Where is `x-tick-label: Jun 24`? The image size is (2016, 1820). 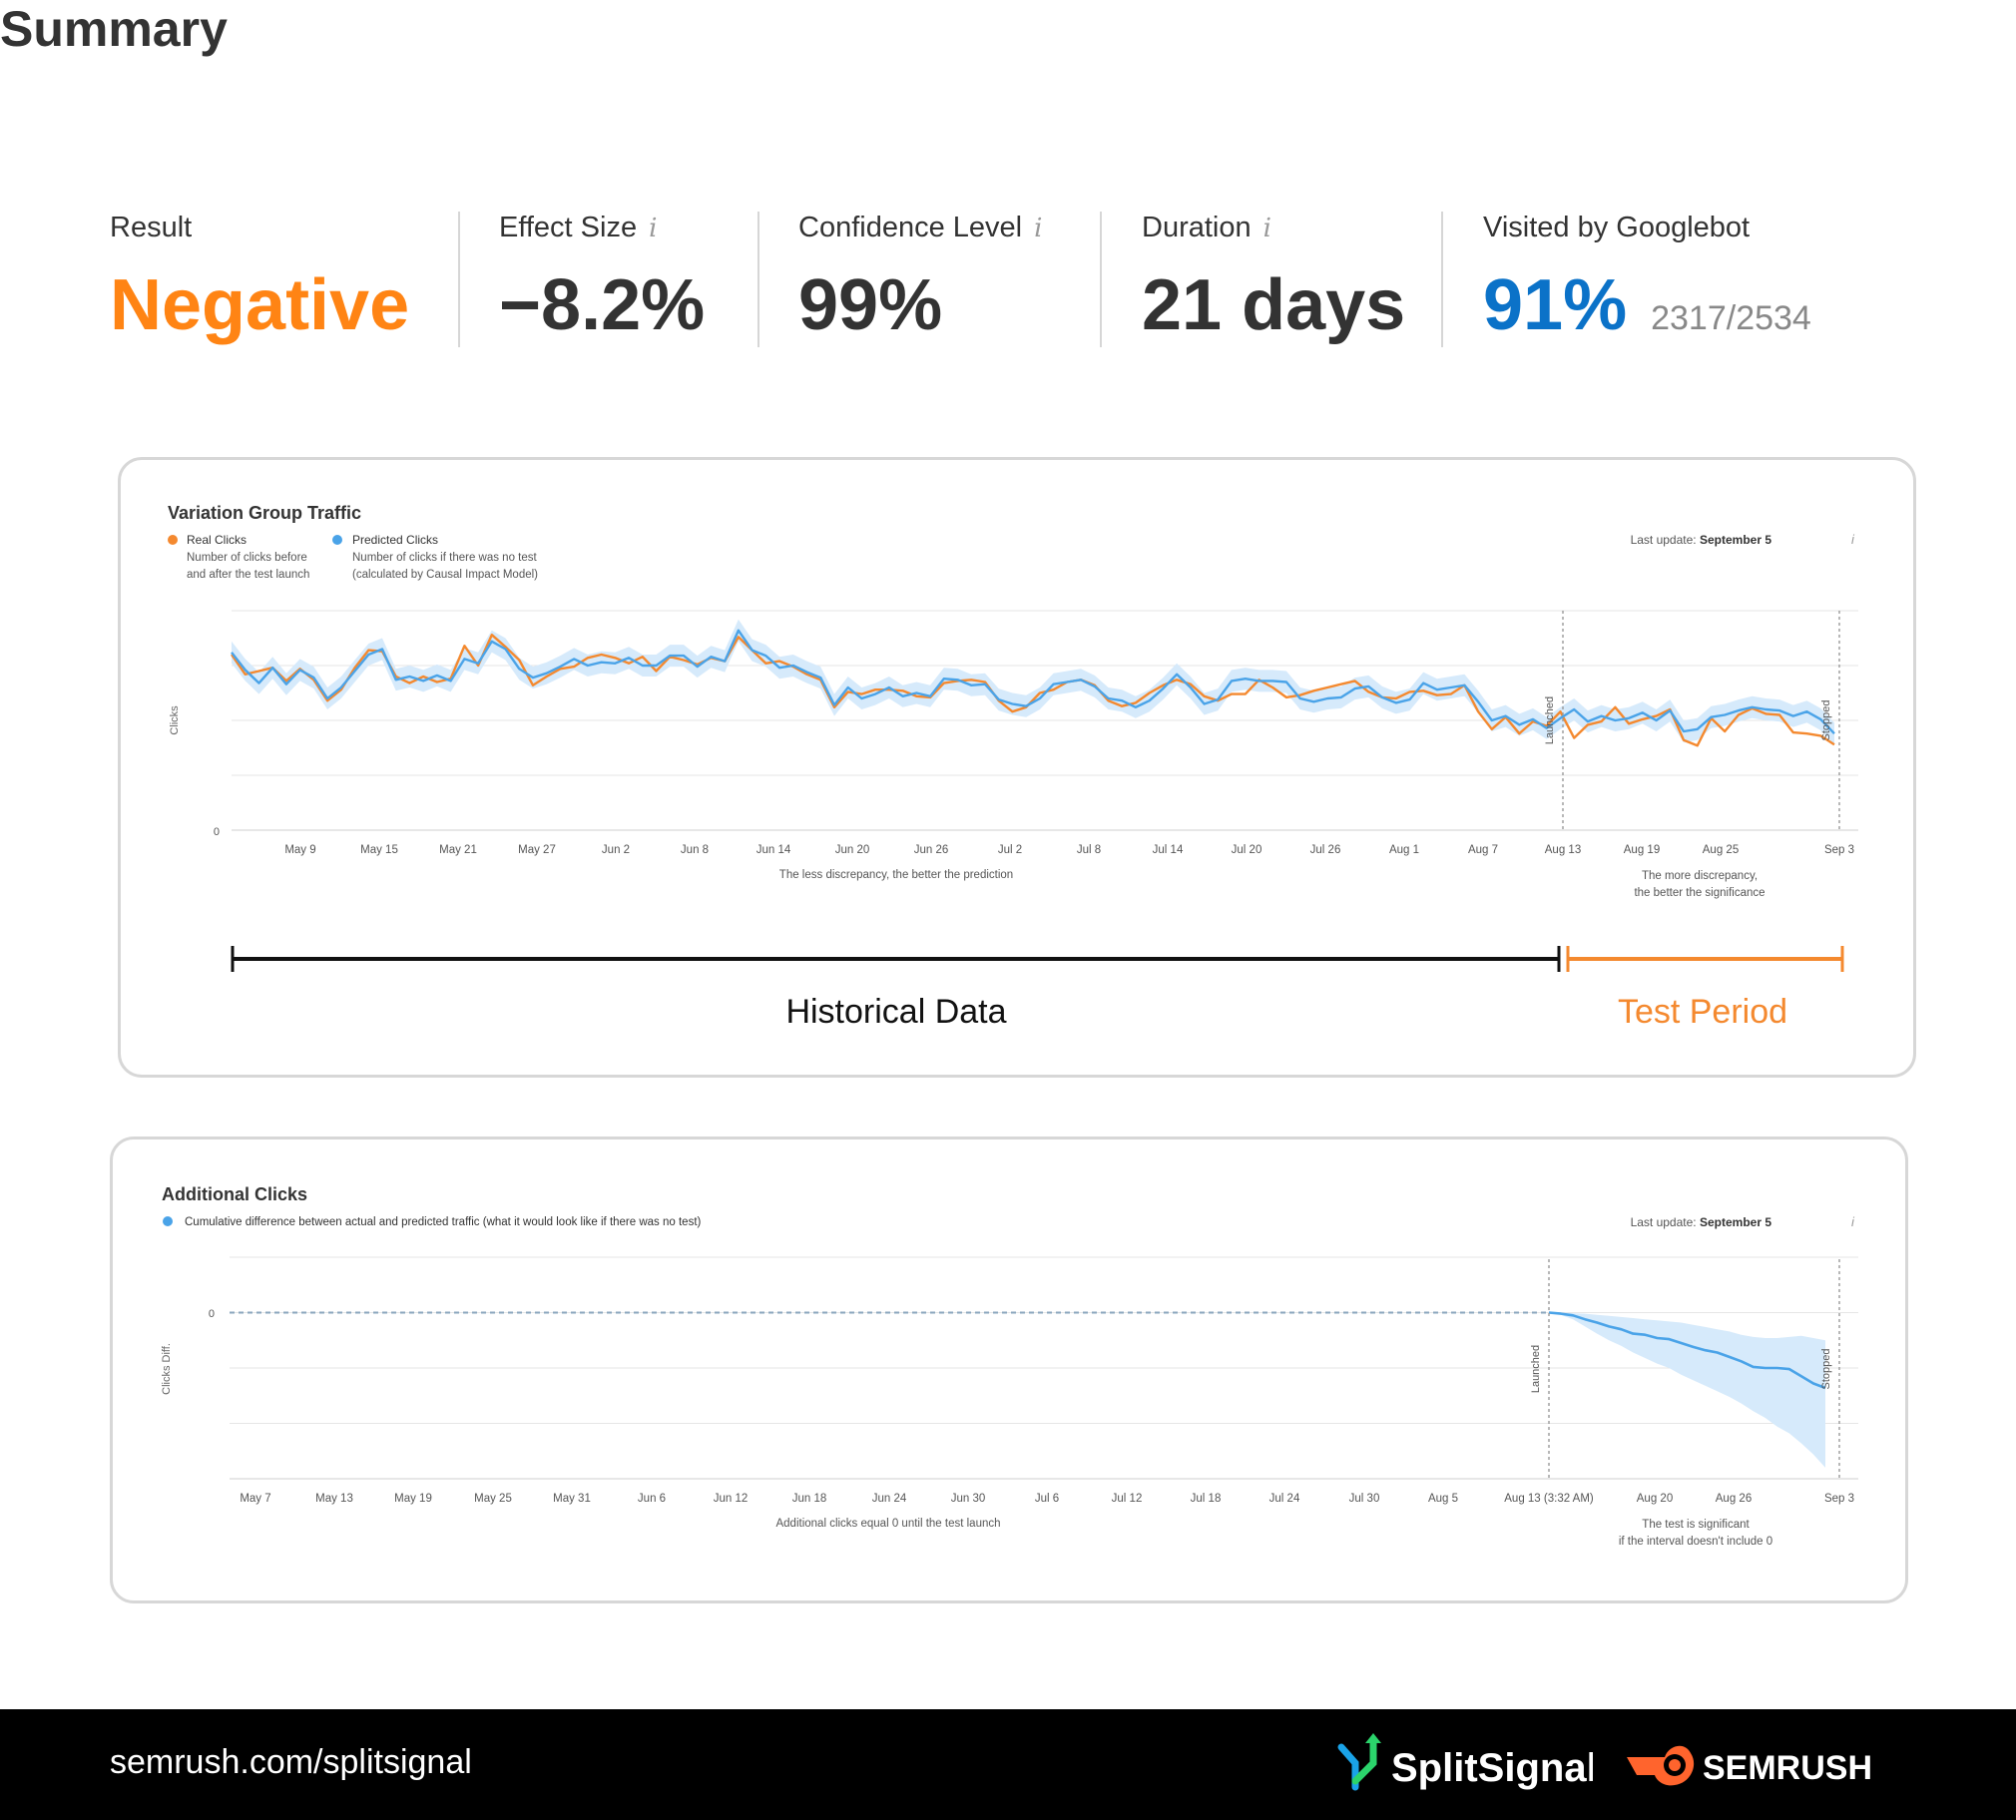
x-tick-label: Jun 24 is located at coordinates (889, 1499).